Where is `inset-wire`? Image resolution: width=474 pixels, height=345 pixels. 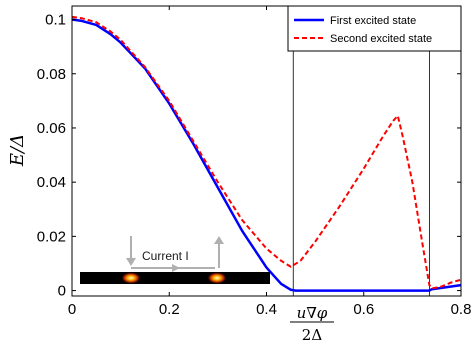 inset-wire is located at coordinates (175, 278).